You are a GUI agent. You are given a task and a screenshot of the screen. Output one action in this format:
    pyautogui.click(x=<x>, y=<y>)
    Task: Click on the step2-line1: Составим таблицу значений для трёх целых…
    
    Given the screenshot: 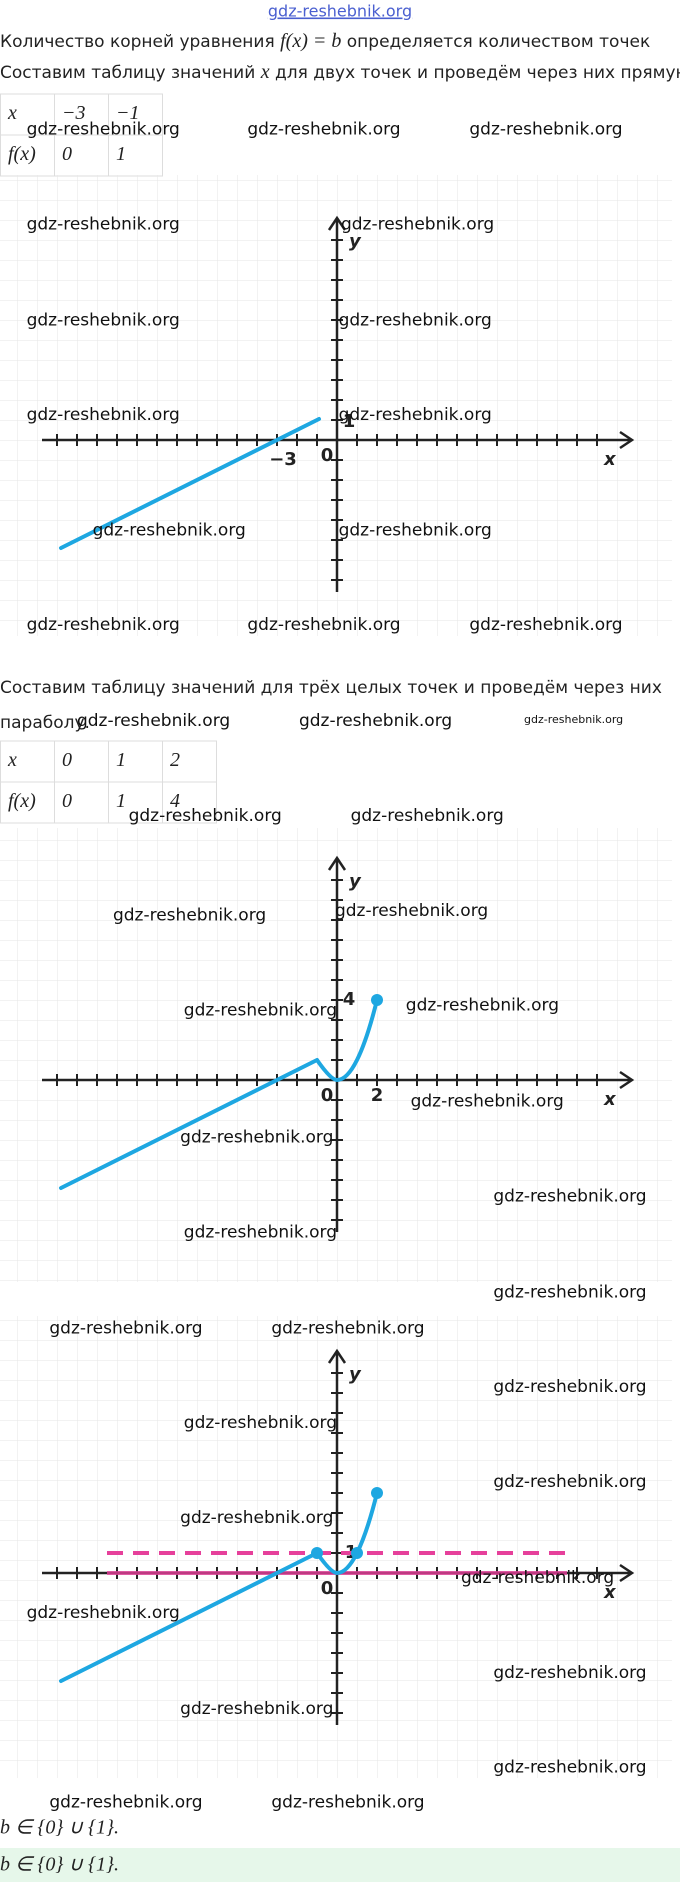 What is the action you would take?
    pyautogui.click(x=331, y=688)
    